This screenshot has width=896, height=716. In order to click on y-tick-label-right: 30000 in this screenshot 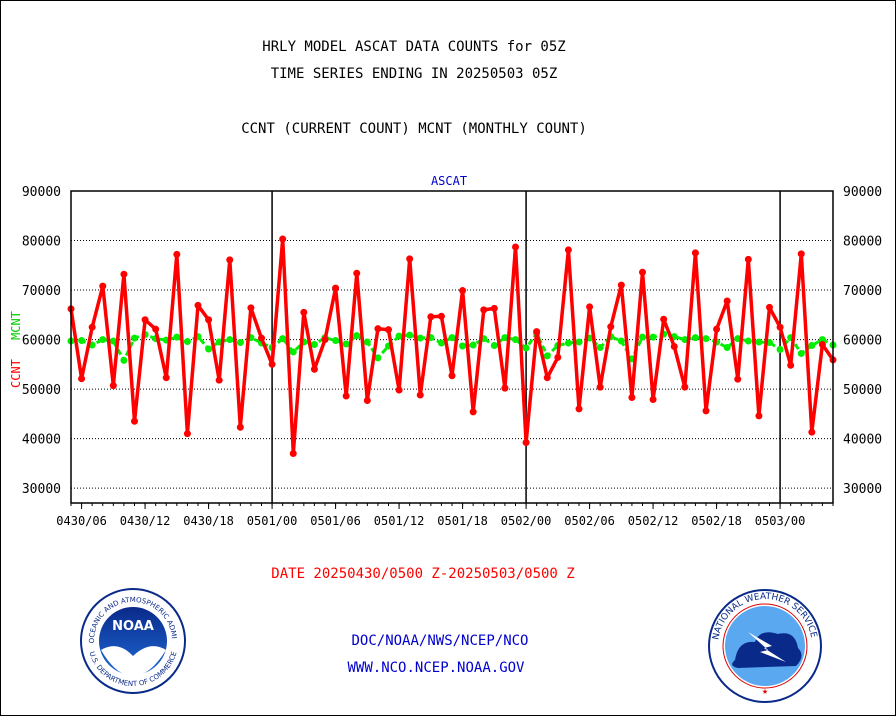, I will do `click(862, 489)`.